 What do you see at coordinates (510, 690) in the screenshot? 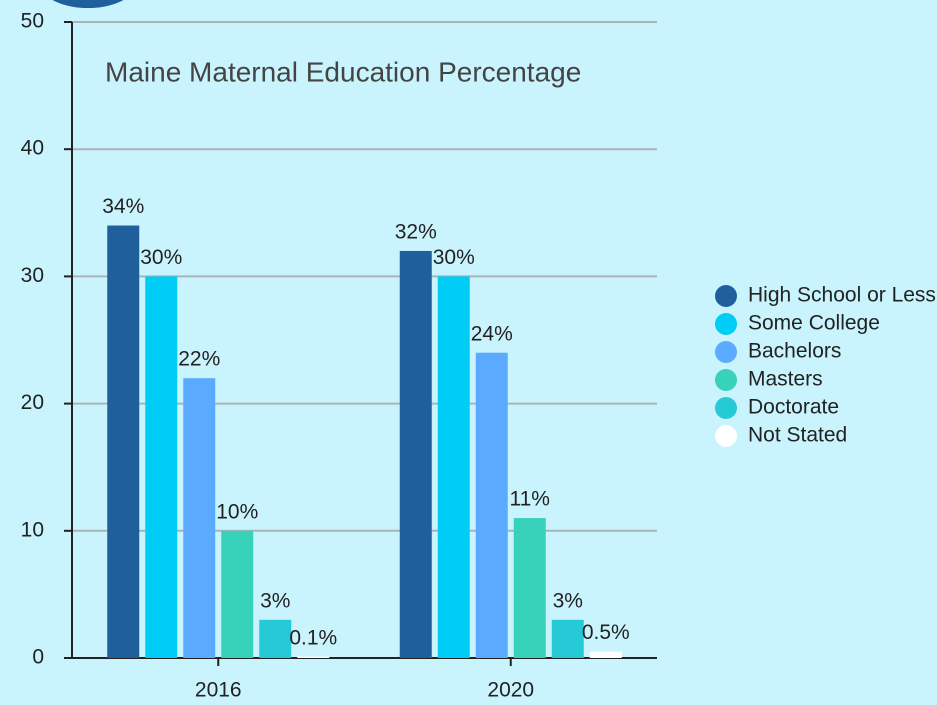
I see `x-tick-label: 2020` at bounding box center [510, 690].